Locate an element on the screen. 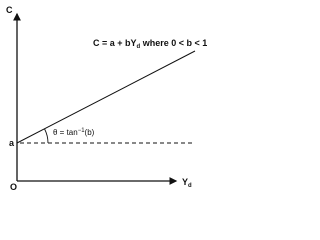 Image resolution: width=320 pixels, height=240 pixels. angle-label-sup: −1 is located at coordinates (82, 131).